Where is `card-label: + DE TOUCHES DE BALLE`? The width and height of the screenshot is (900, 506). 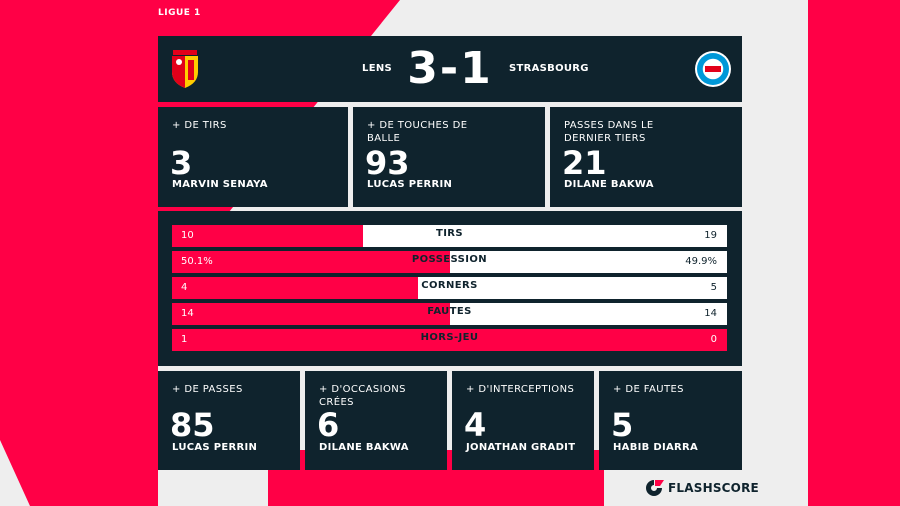
card-label: + DE TOUCHES DE BALLE is located at coordinates (417, 132).